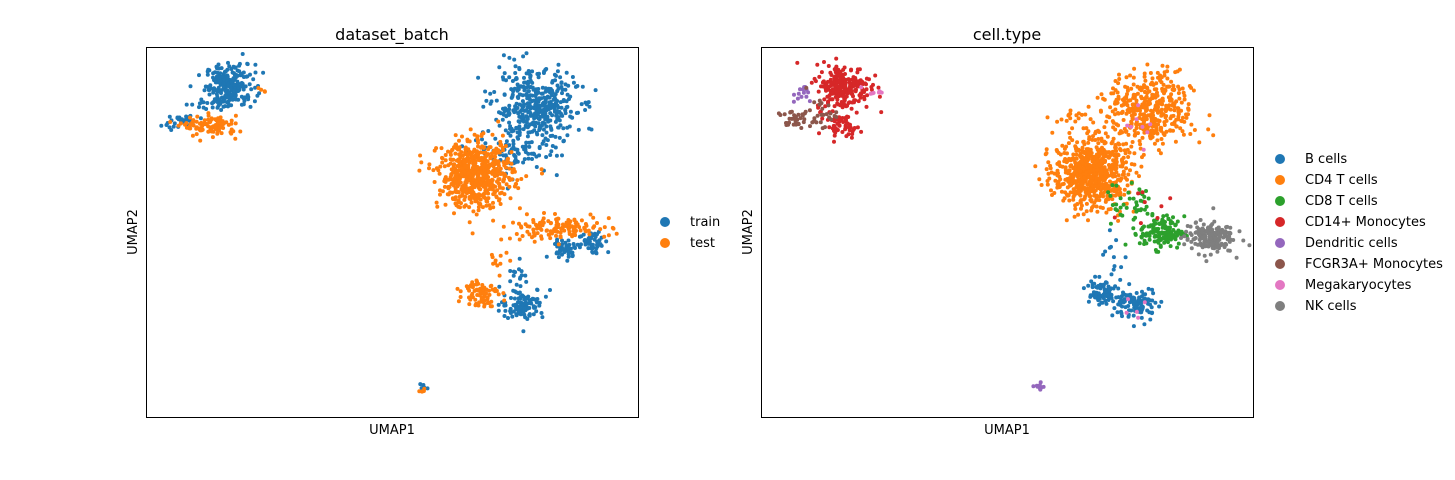 The width and height of the screenshot is (1455, 480). I want to click on legend-marker-megakaryocytes, so click(1280, 285).